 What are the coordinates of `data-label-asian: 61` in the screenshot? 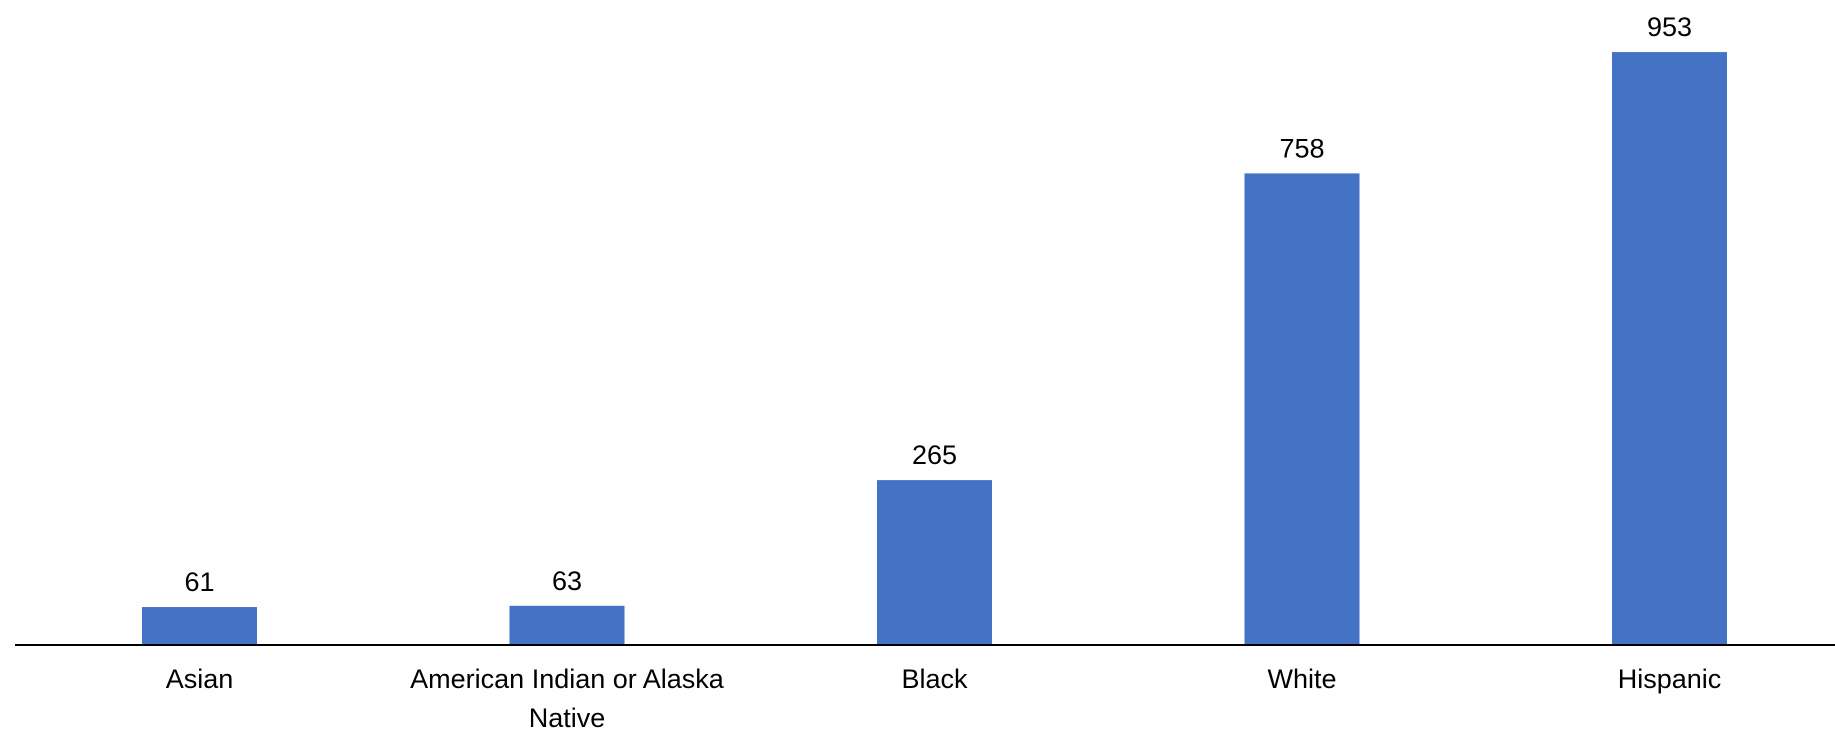 It's located at (199, 582).